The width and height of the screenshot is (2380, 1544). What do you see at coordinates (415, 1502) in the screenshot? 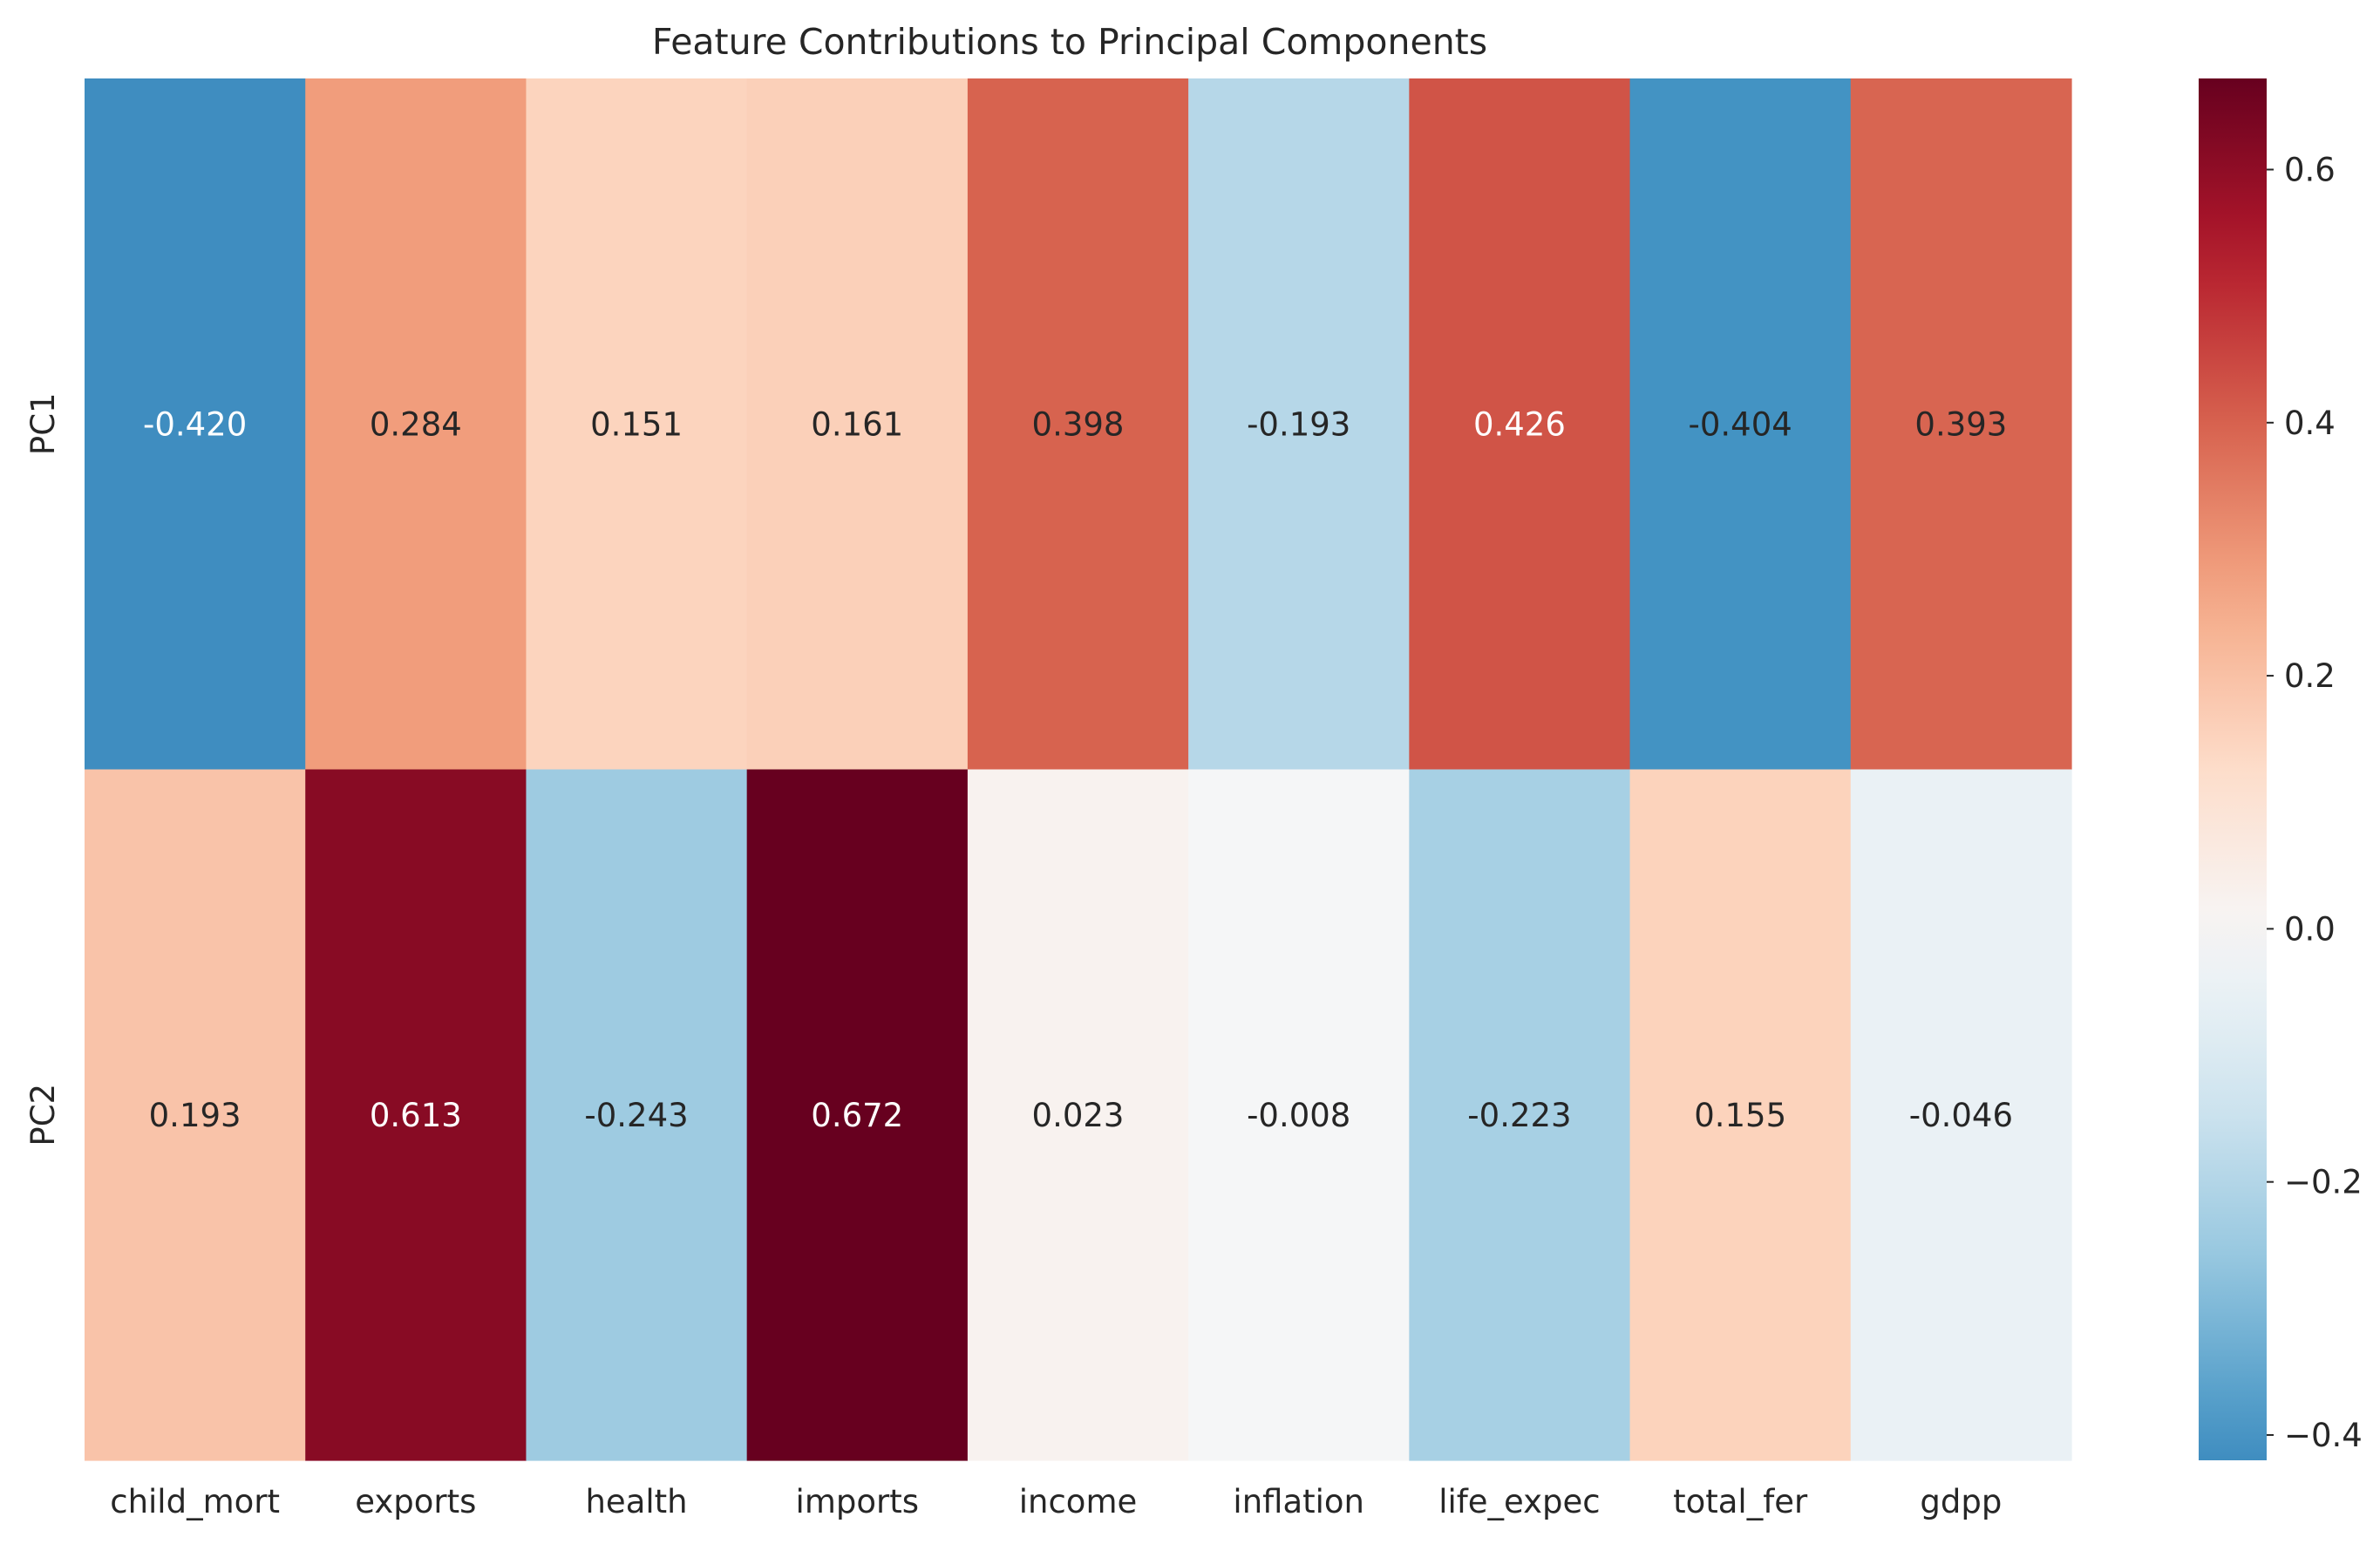
I see `x-tick-label: exports` at bounding box center [415, 1502].